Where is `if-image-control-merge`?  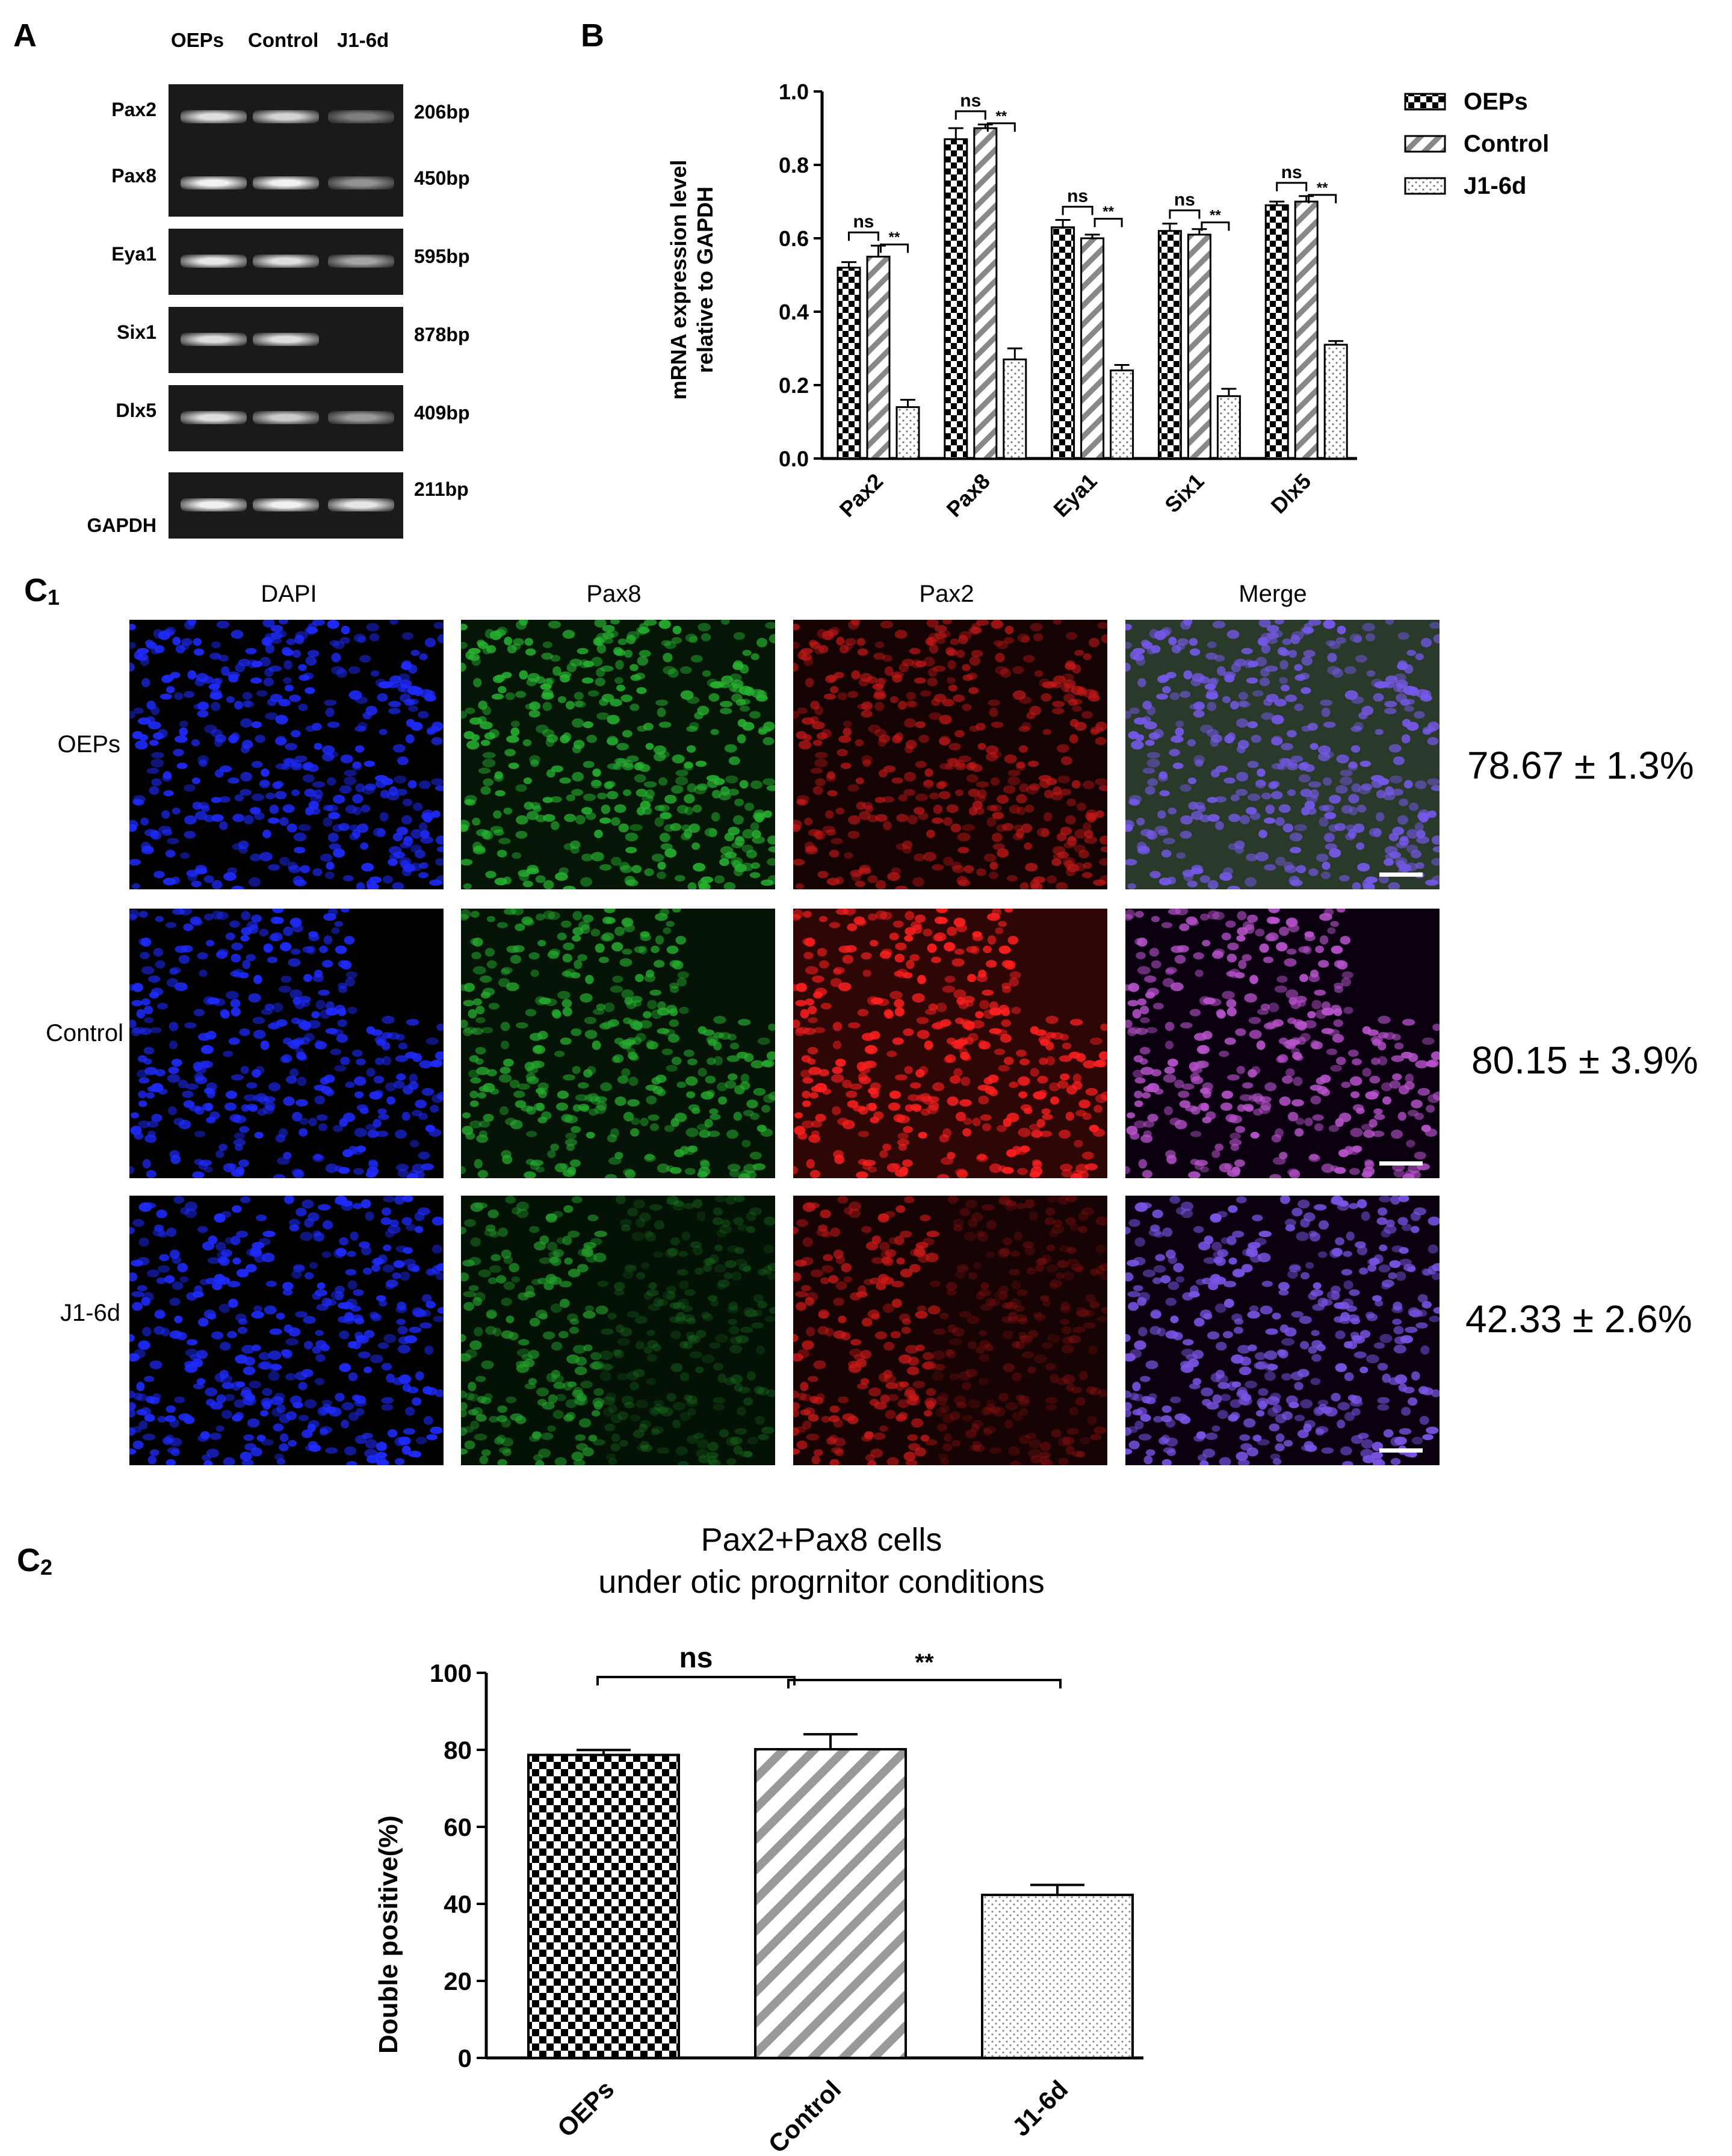 if-image-control-merge is located at coordinates (1282, 1043).